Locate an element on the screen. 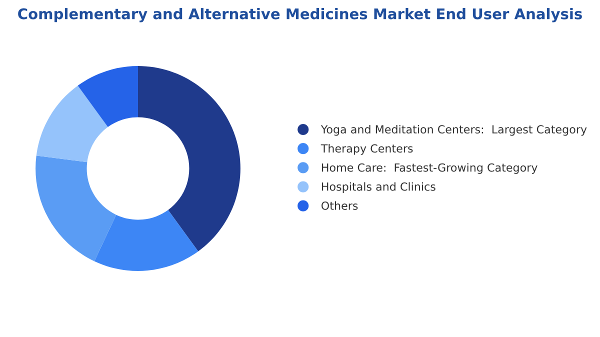 This screenshot has width=600, height=337. legend-label: Others is located at coordinates (340, 205).